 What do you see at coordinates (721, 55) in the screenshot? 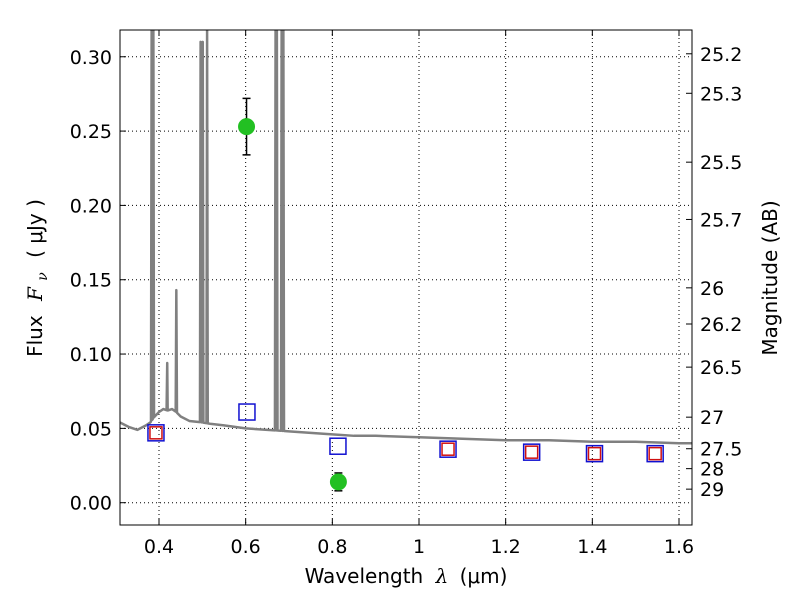
I see `y2-tick-label: 25.2` at bounding box center [721, 55].